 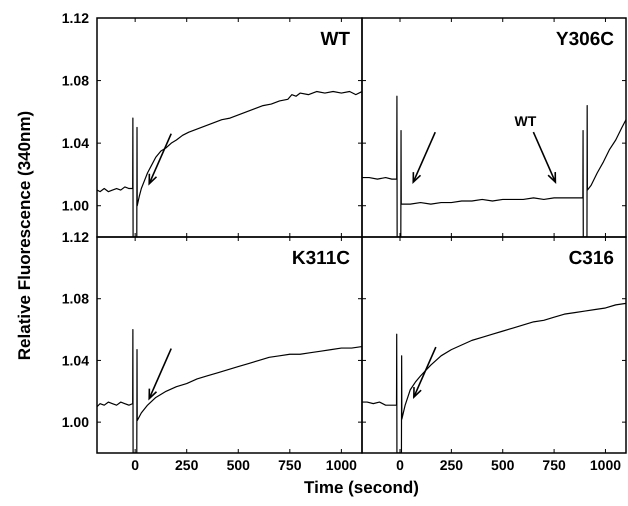 I want to click on text: WT, so click(x=335, y=39).